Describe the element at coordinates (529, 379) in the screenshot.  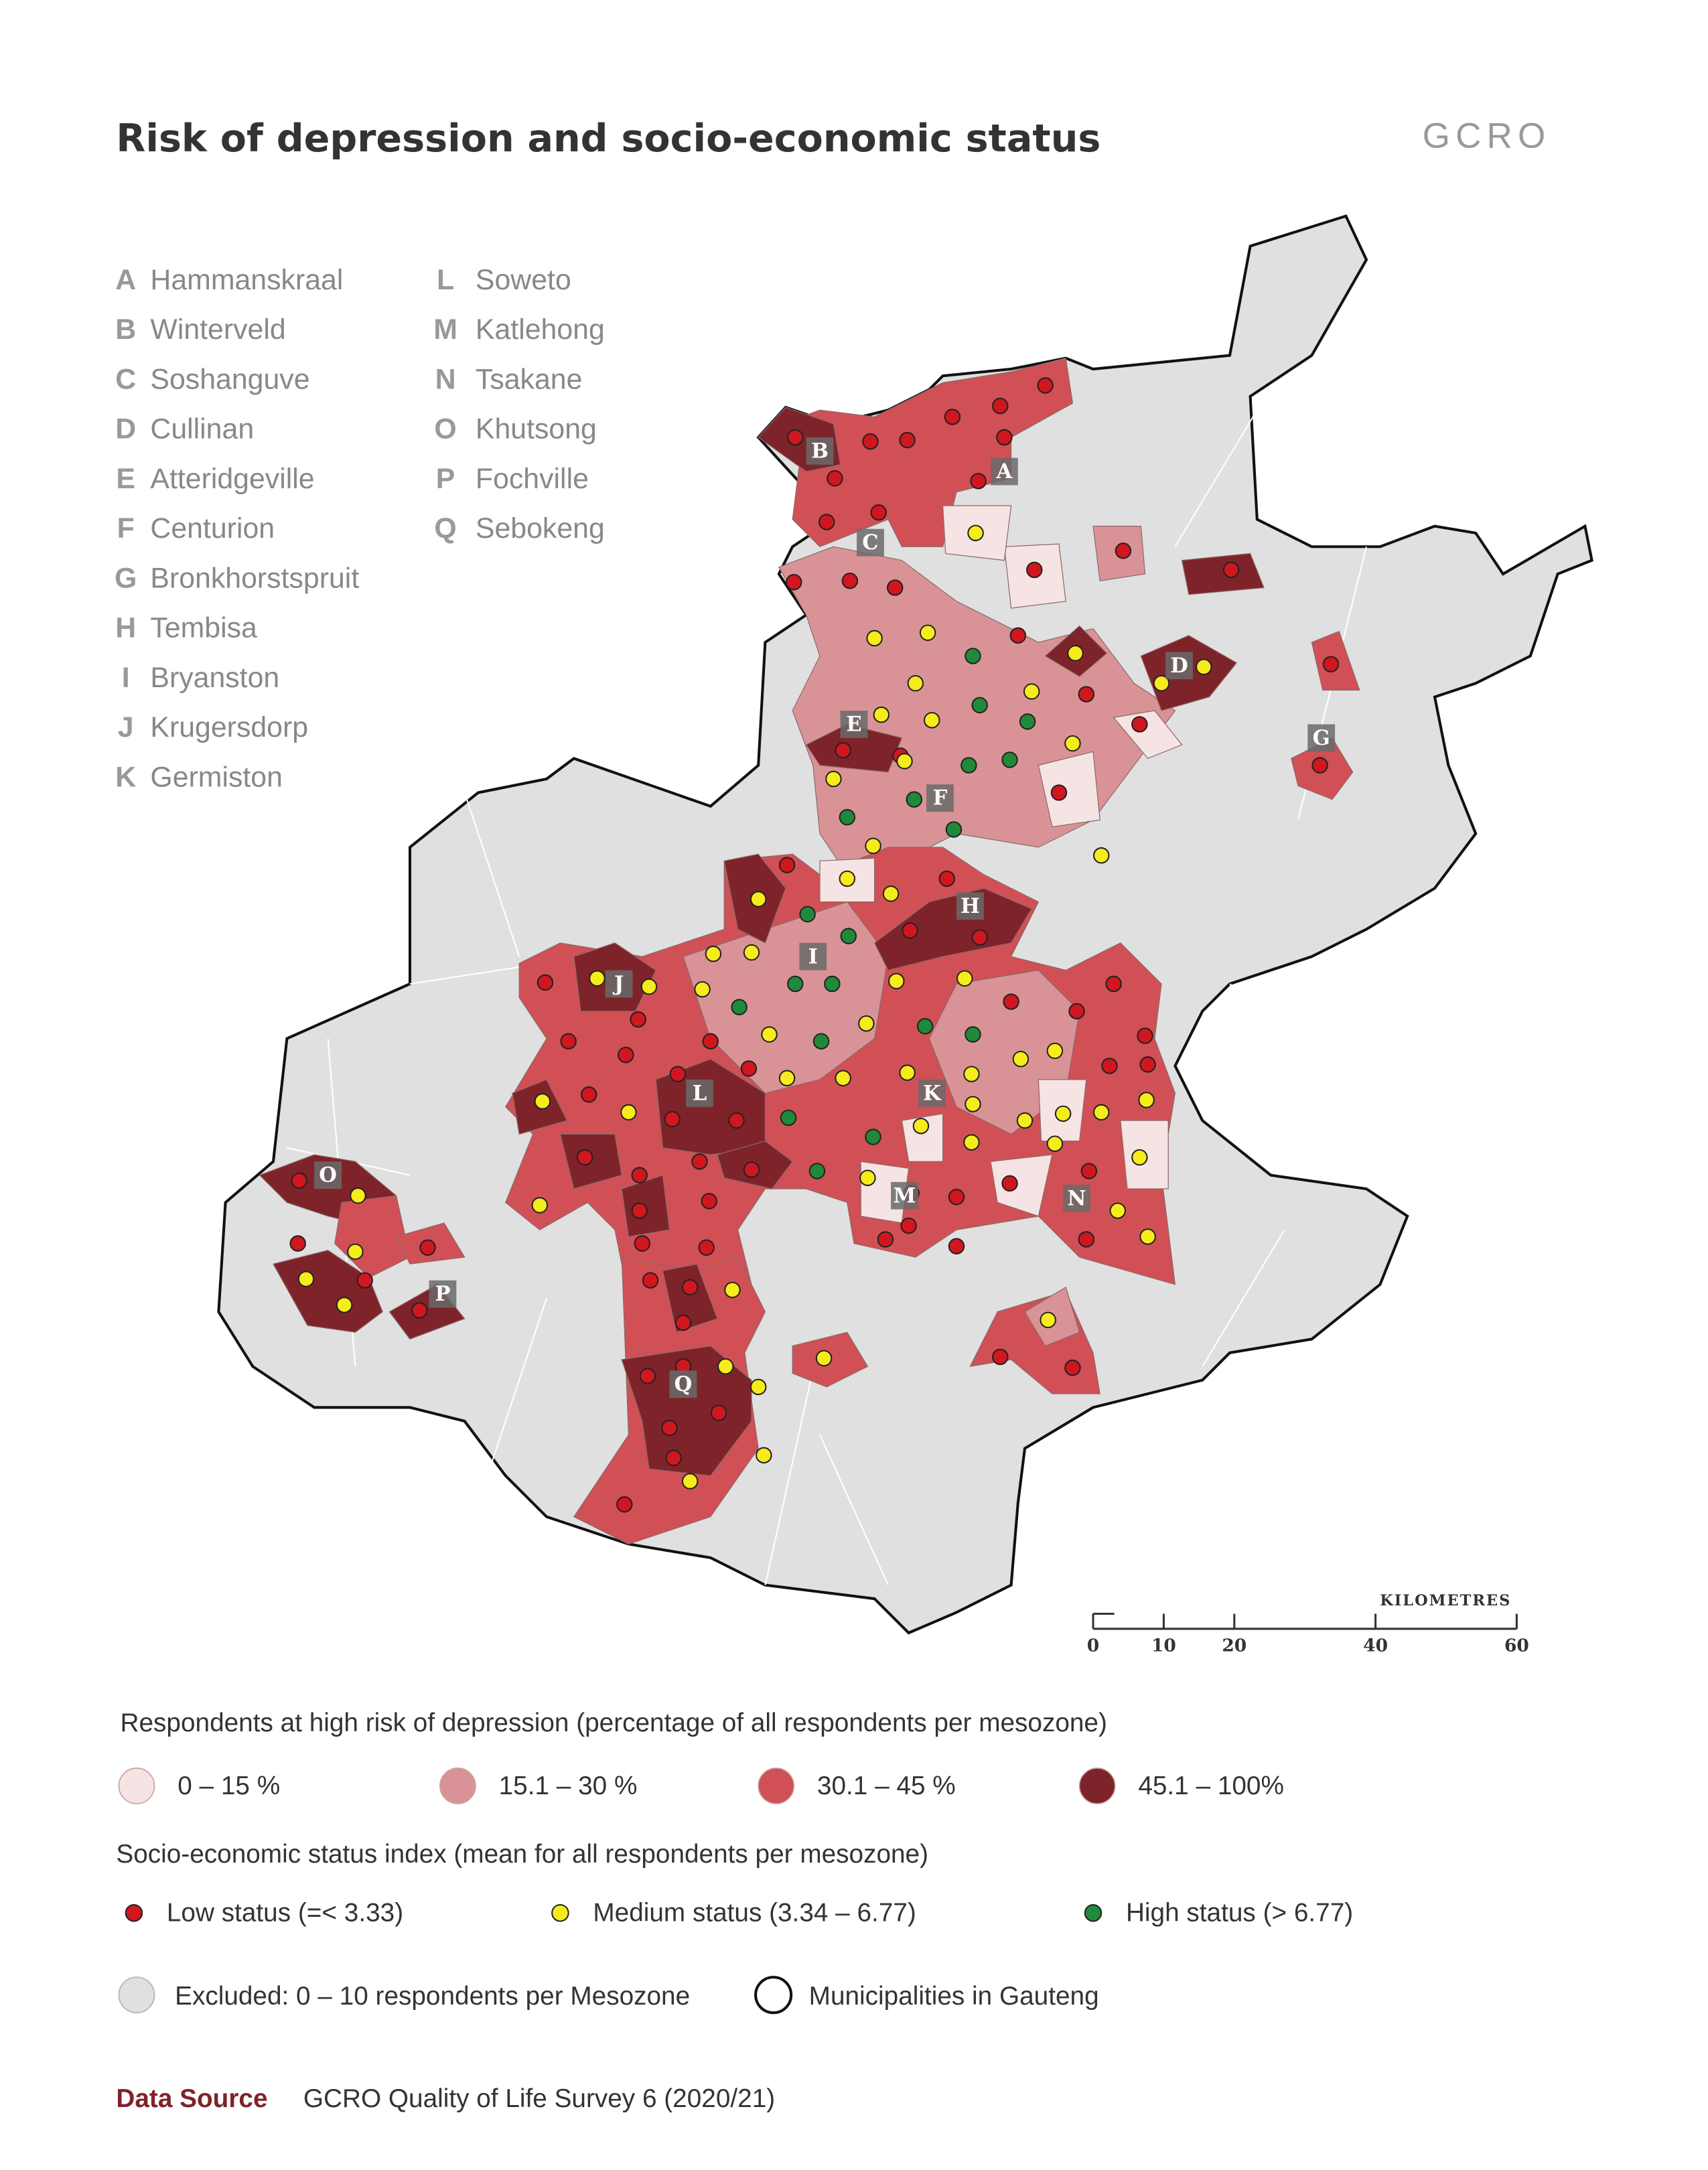
I see `place-name: Tsakane` at that location.